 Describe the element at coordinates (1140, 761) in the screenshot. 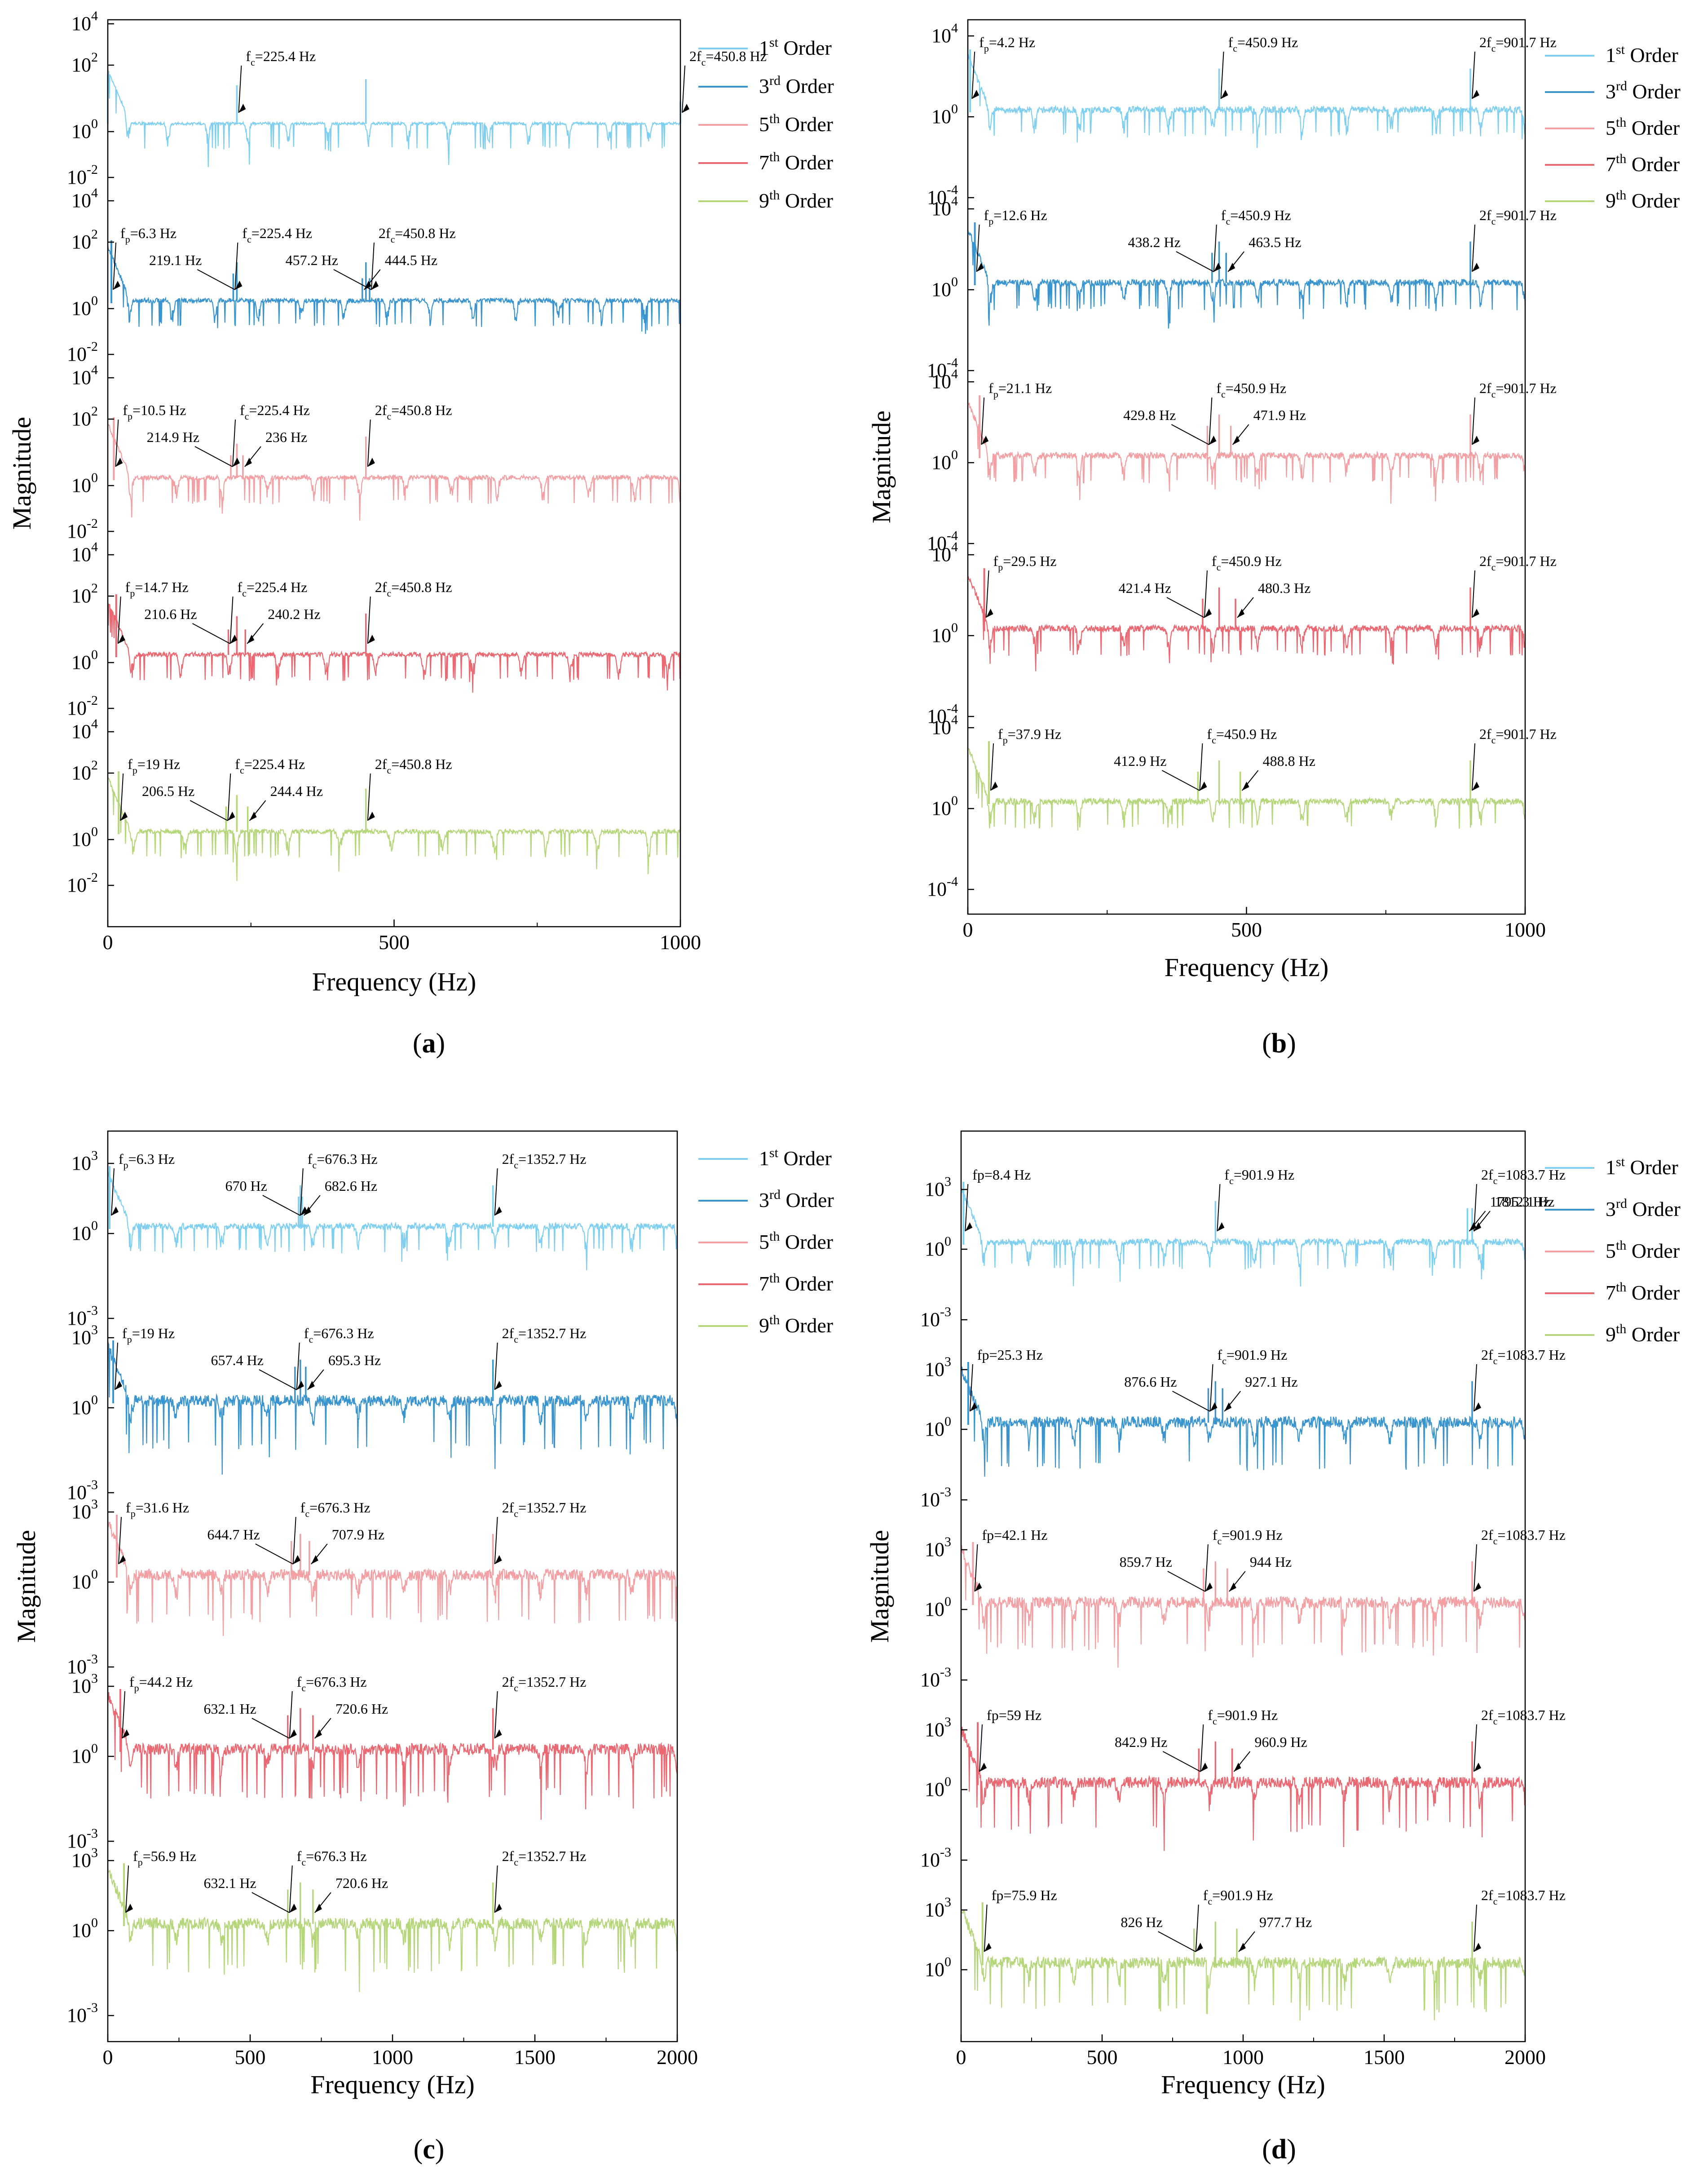

I see `peak-annotation: 412.9 Hz` at that location.